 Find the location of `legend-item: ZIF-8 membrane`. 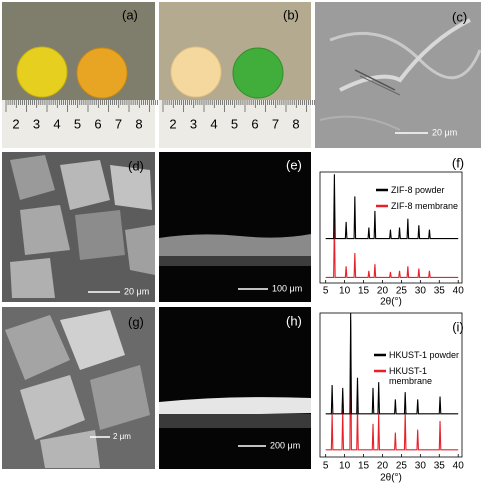

legend-item: ZIF-8 membrane is located at coordinates (425, 206).